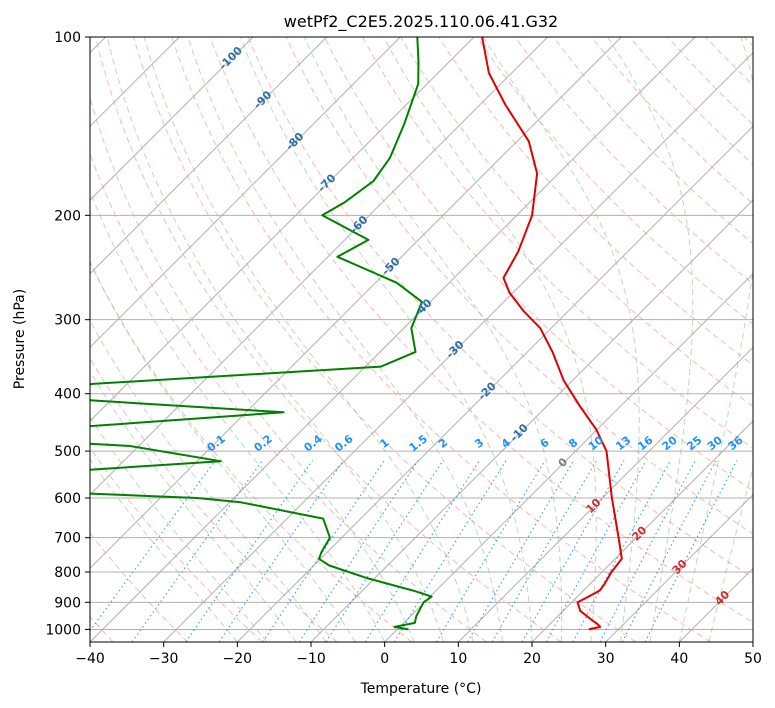  I want to click on x-tick-label: 0, so click(384, 659).